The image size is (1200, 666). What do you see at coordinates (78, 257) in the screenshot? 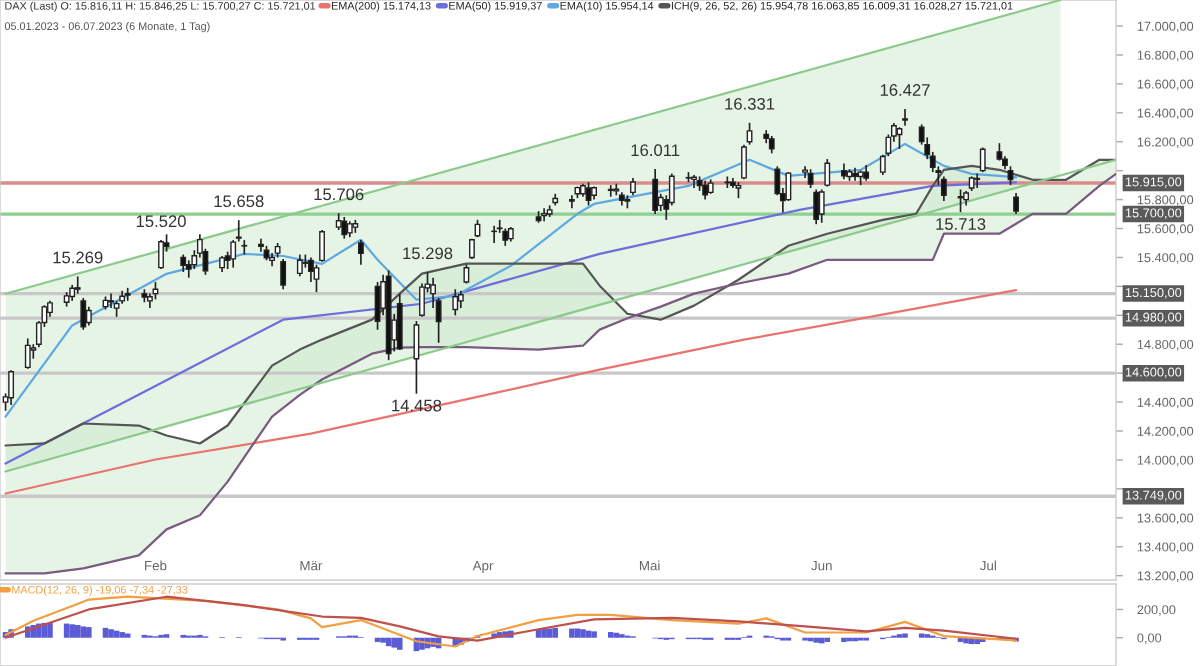
I see `annotation: 15.269` at bounding box center [78, 257].